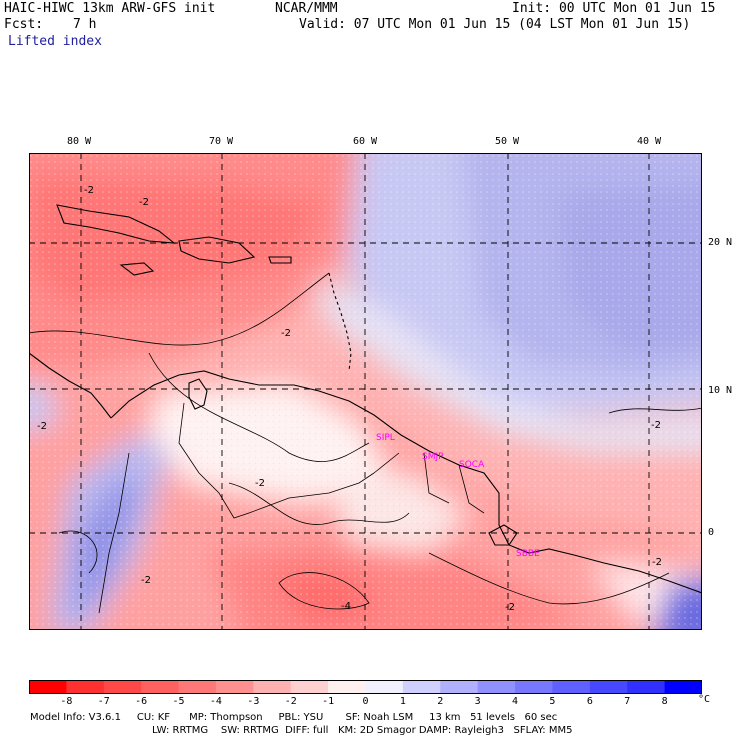 This screenshot has width=740, height=740. I want to click on colorbar-tick-label: 1, so click(402, 701).